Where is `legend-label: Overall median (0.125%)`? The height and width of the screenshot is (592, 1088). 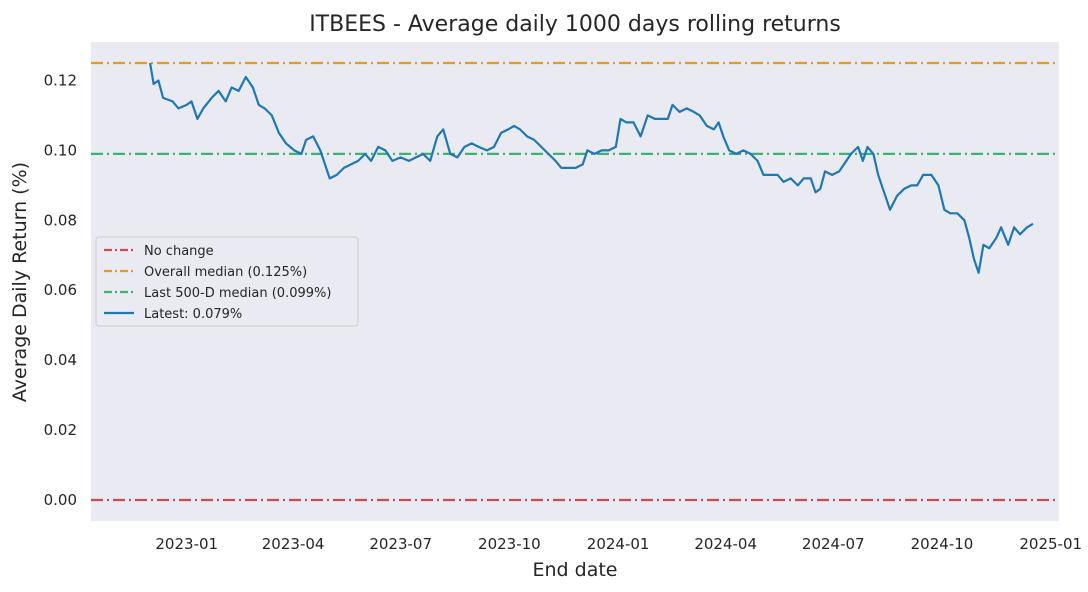 legend-label: Overall median (0.125%) is located at coordinates (225, 272).